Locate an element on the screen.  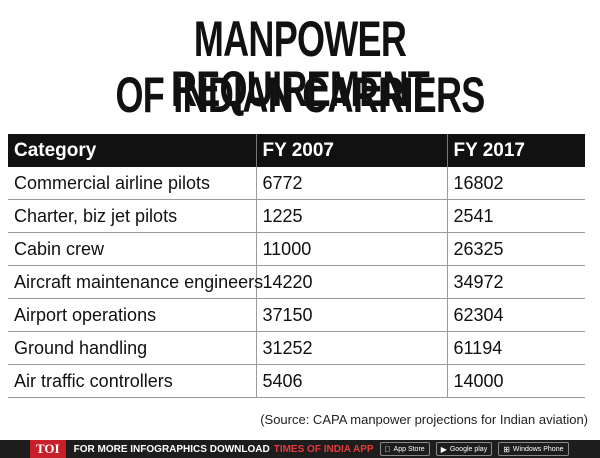
table-row: Commercial airline pilots 6772 16802 is located at coordinates (296, 183).